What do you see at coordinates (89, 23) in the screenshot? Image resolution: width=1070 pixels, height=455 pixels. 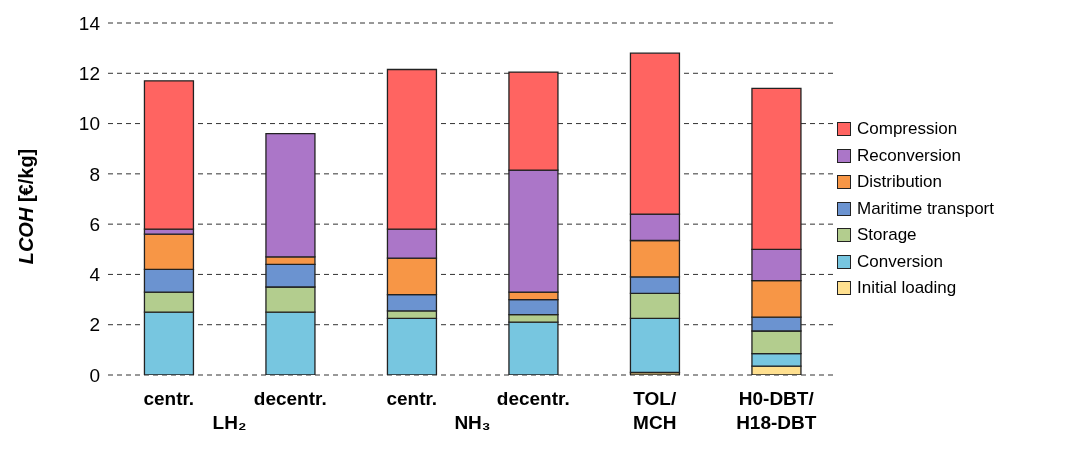 I see `y-tick-label: 14` at bounding box center [89, 23].